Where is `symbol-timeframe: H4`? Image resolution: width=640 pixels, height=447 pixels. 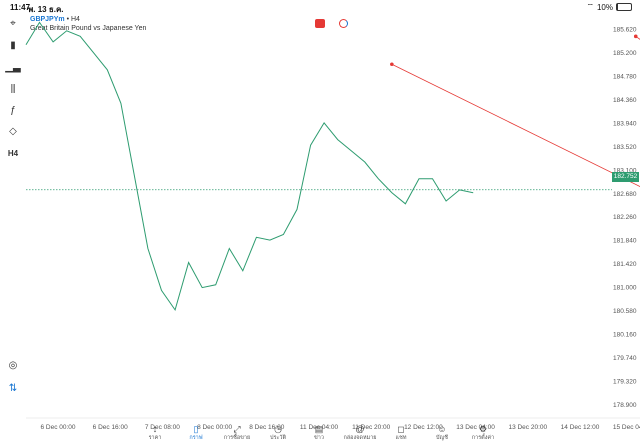 symbol-timeframe: H4 is located at coordinates (75, 19).